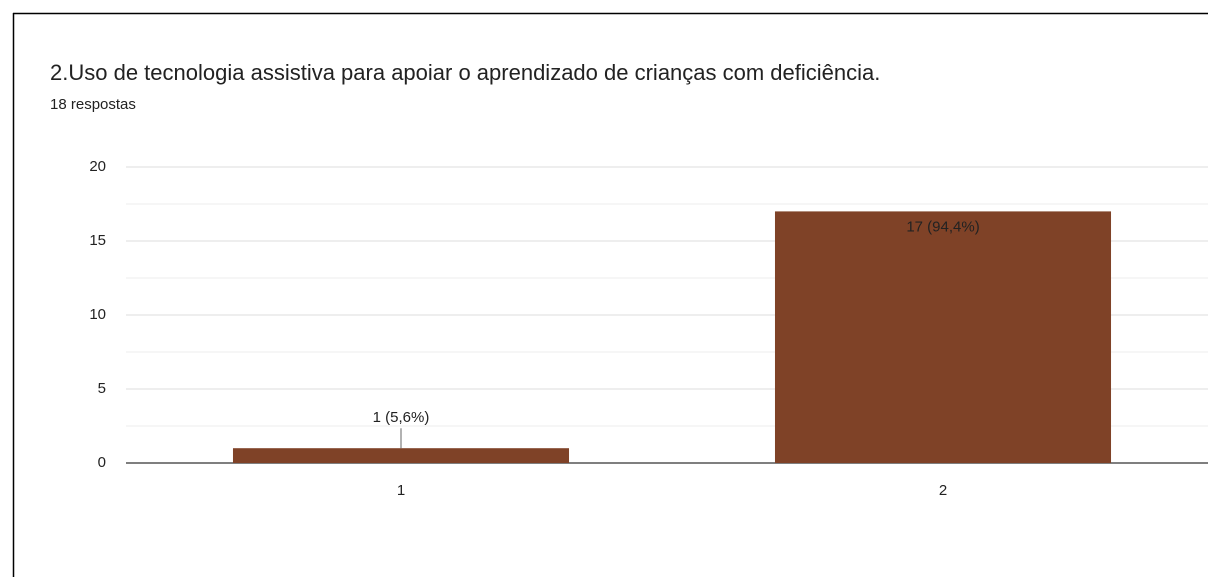  What do you see at coordinates (401, 417) in the screenshot?
I see `data-label: 1 (5,6%)` at bounding box center [401, 417].